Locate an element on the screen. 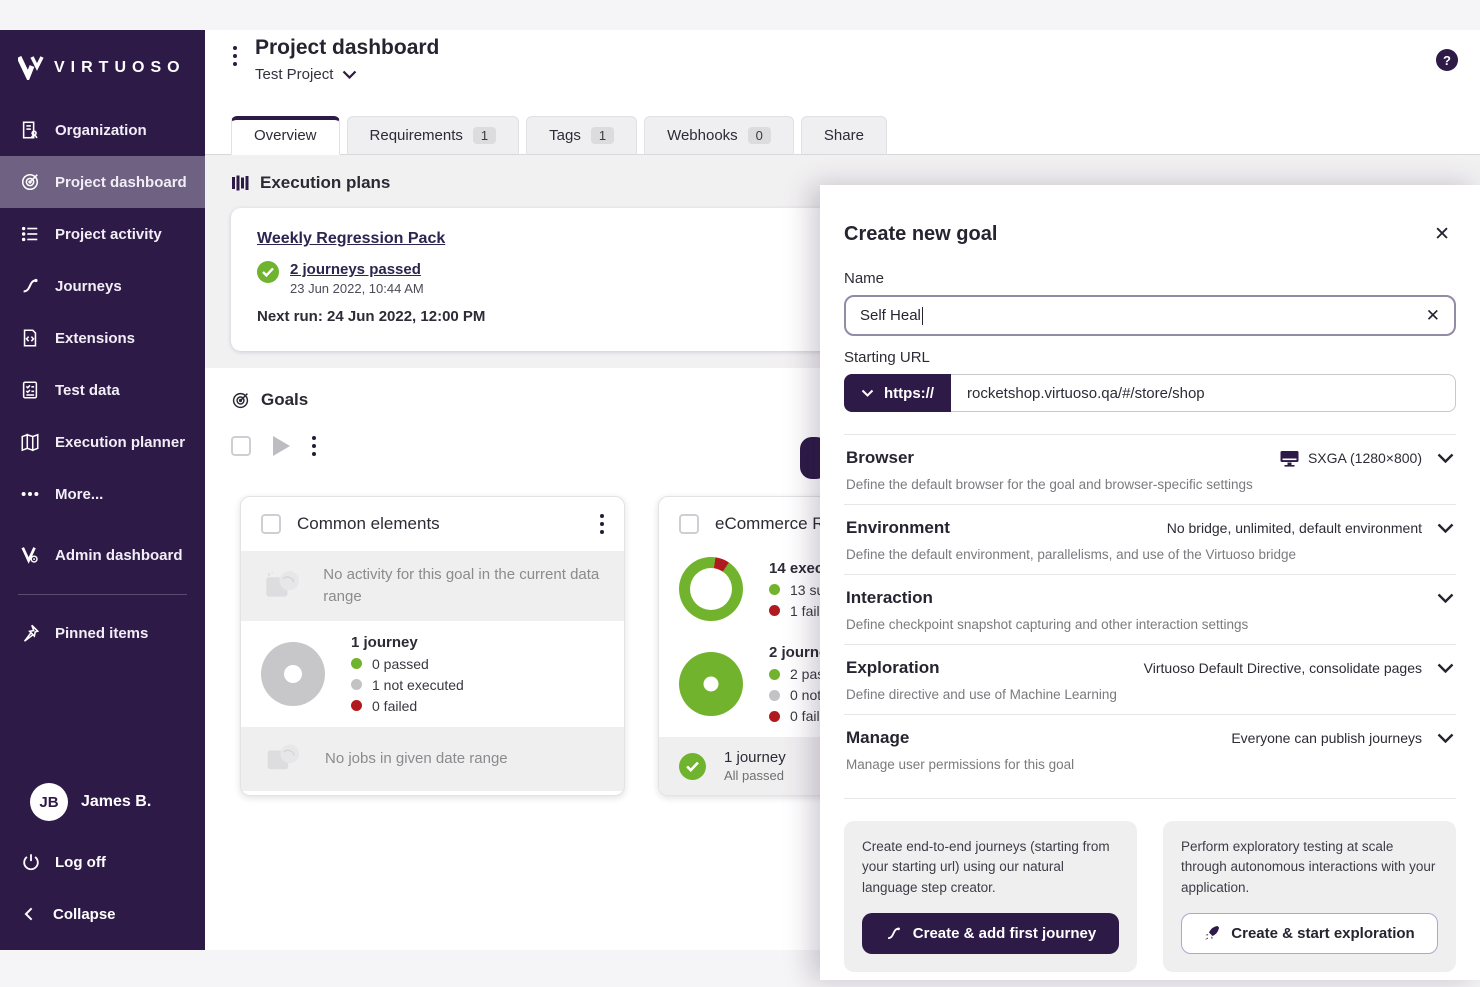 This screenshot has width=1480, height=987. sidebar-item-project-activity: Project activity is located at coordinates (102, 234).